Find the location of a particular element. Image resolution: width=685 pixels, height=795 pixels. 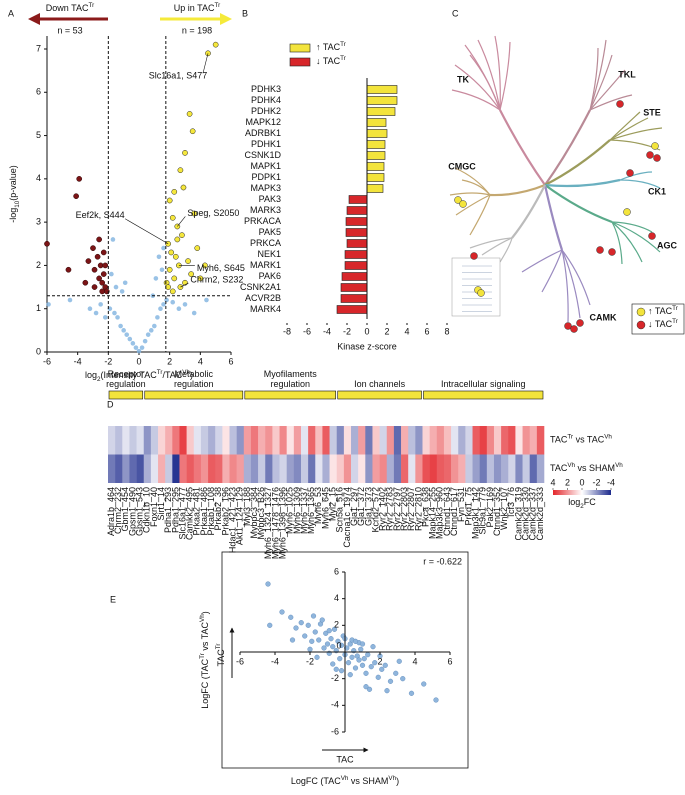

column-label: Hdac1_421_423 is located at coordinates (232, 520).